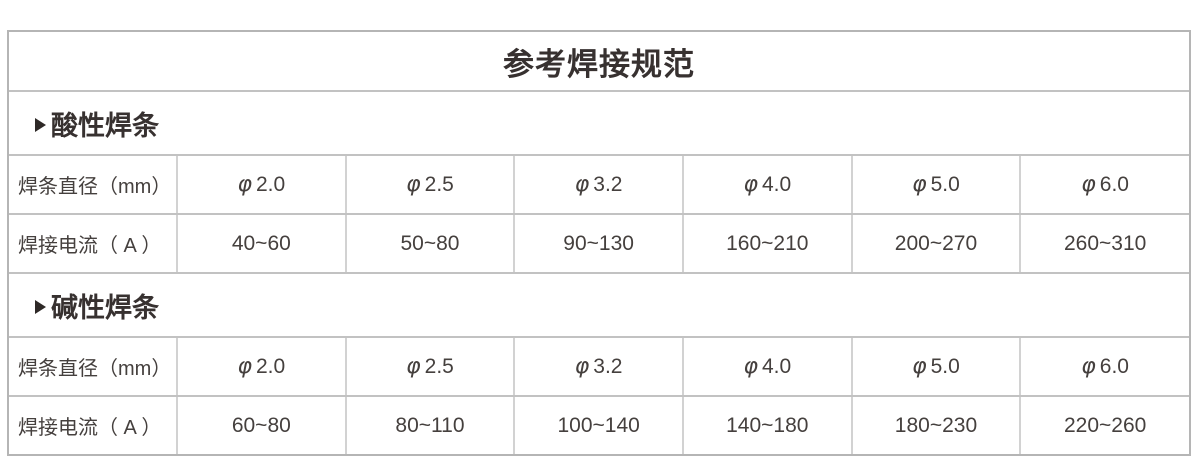  I want to click on title-row: 参考焊接规范, so click(599, 62).